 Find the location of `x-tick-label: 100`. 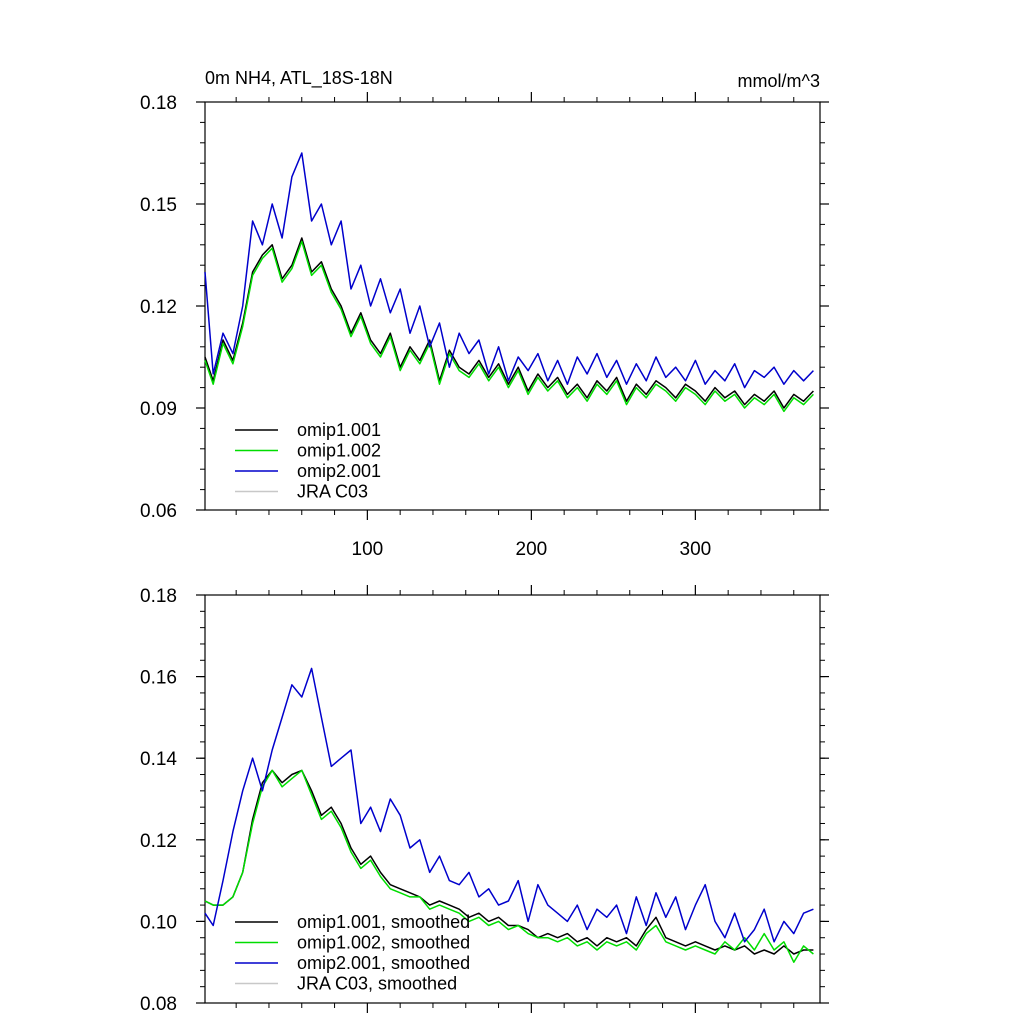

x-tick-label: 100 is located at coordinates (368, 549).